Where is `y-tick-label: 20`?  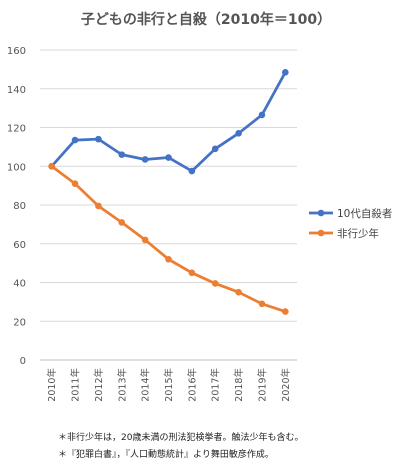 y-tick-label: 20 is located at coordinates (19, 322).